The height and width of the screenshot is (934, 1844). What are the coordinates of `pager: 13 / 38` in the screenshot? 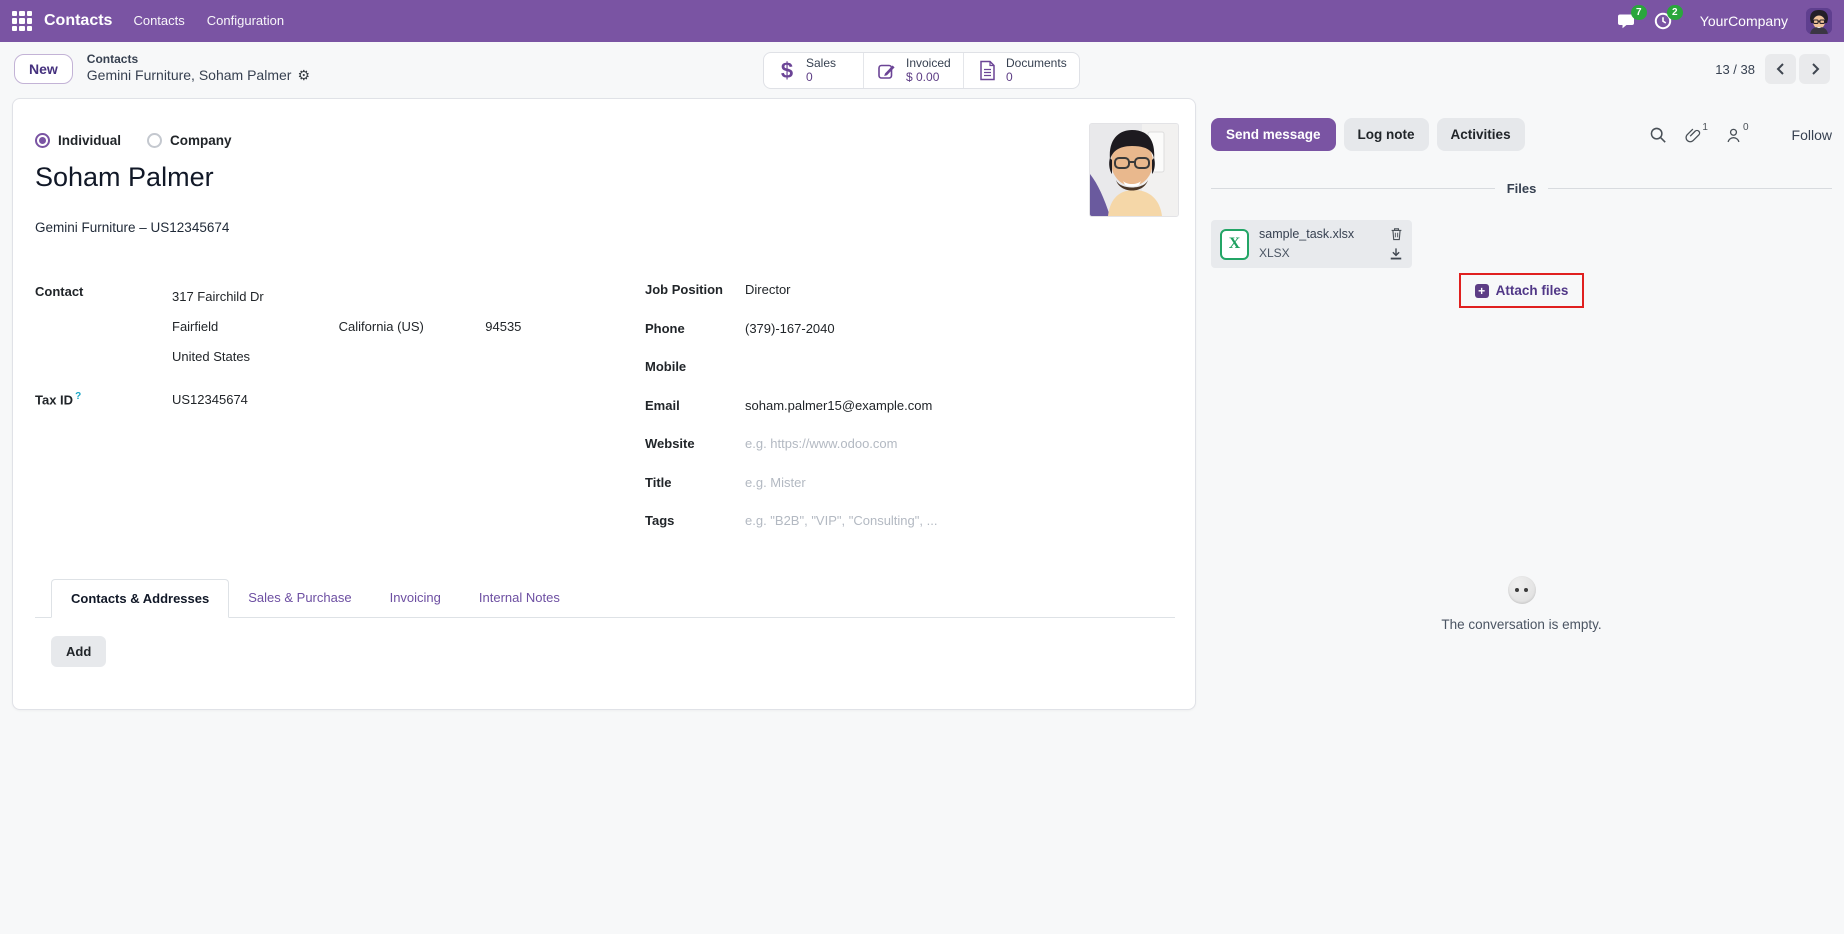 It's located at (1772, 69).